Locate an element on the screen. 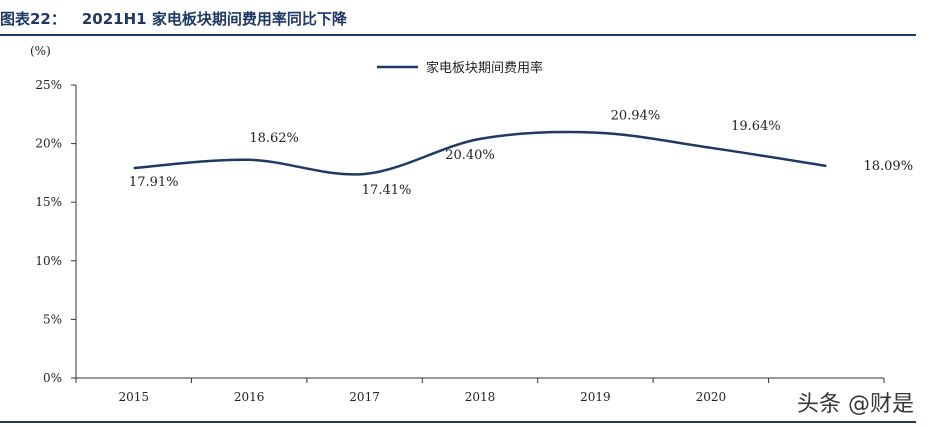  data-label: 19.64% is located at coordinates (756, 126).